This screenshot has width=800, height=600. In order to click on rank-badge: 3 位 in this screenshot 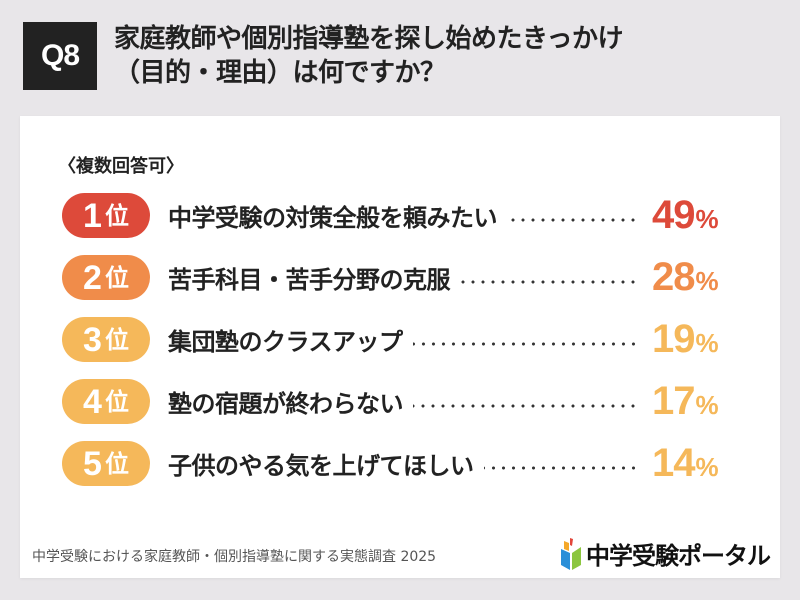, I will do `click(106, 339)`.